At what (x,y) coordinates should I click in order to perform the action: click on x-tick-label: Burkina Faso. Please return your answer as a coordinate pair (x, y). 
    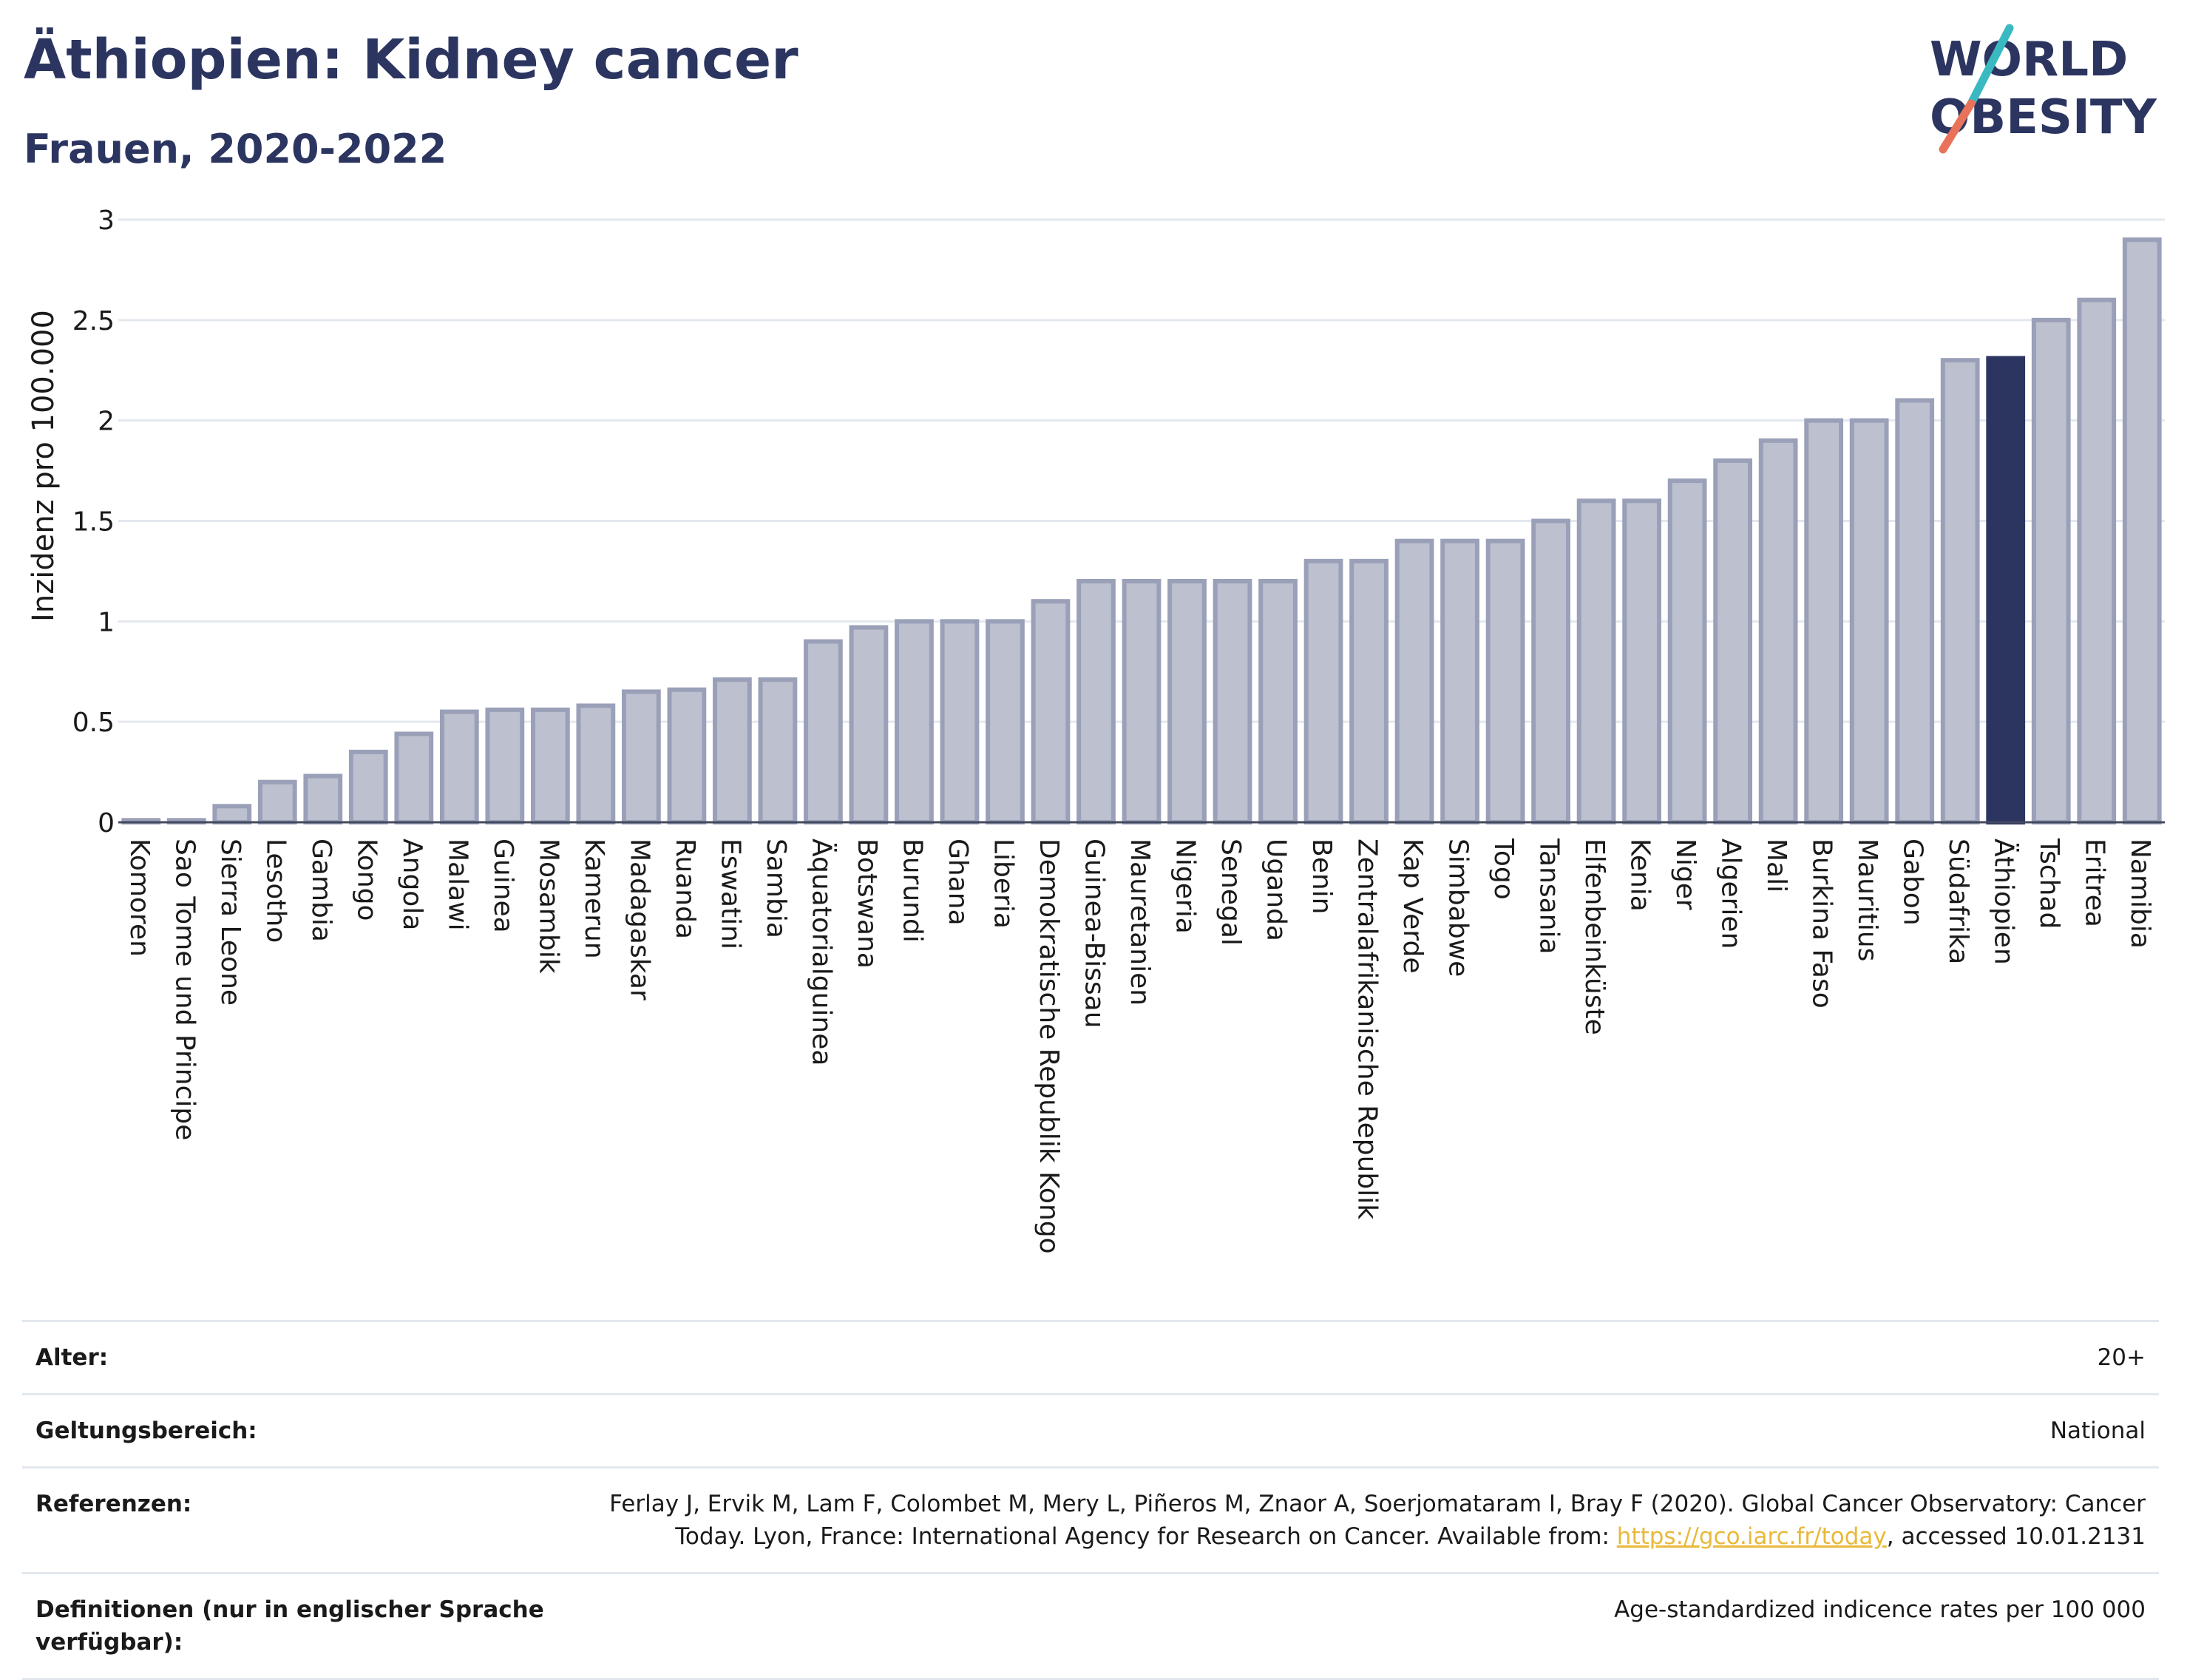
    Looking at the image, I should click on (1822, 924).